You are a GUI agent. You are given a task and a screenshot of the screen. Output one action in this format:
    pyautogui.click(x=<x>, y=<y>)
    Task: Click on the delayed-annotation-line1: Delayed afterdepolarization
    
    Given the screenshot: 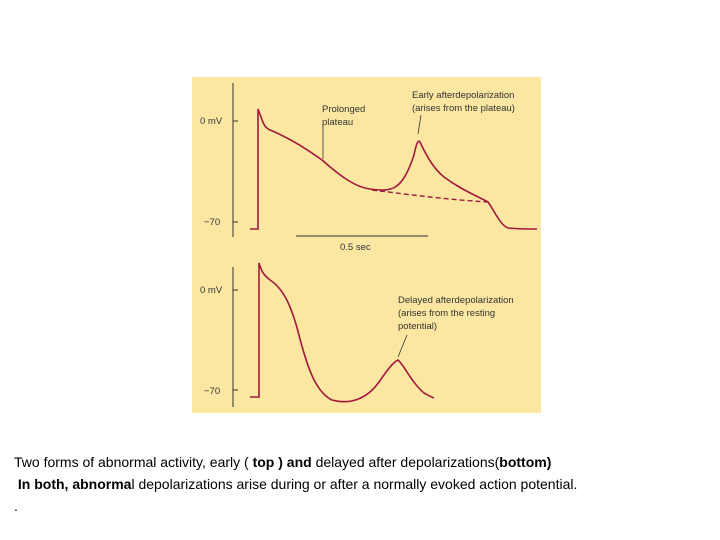 What is the action you would take?
    pyautogui.click(x=456, y=300)
    